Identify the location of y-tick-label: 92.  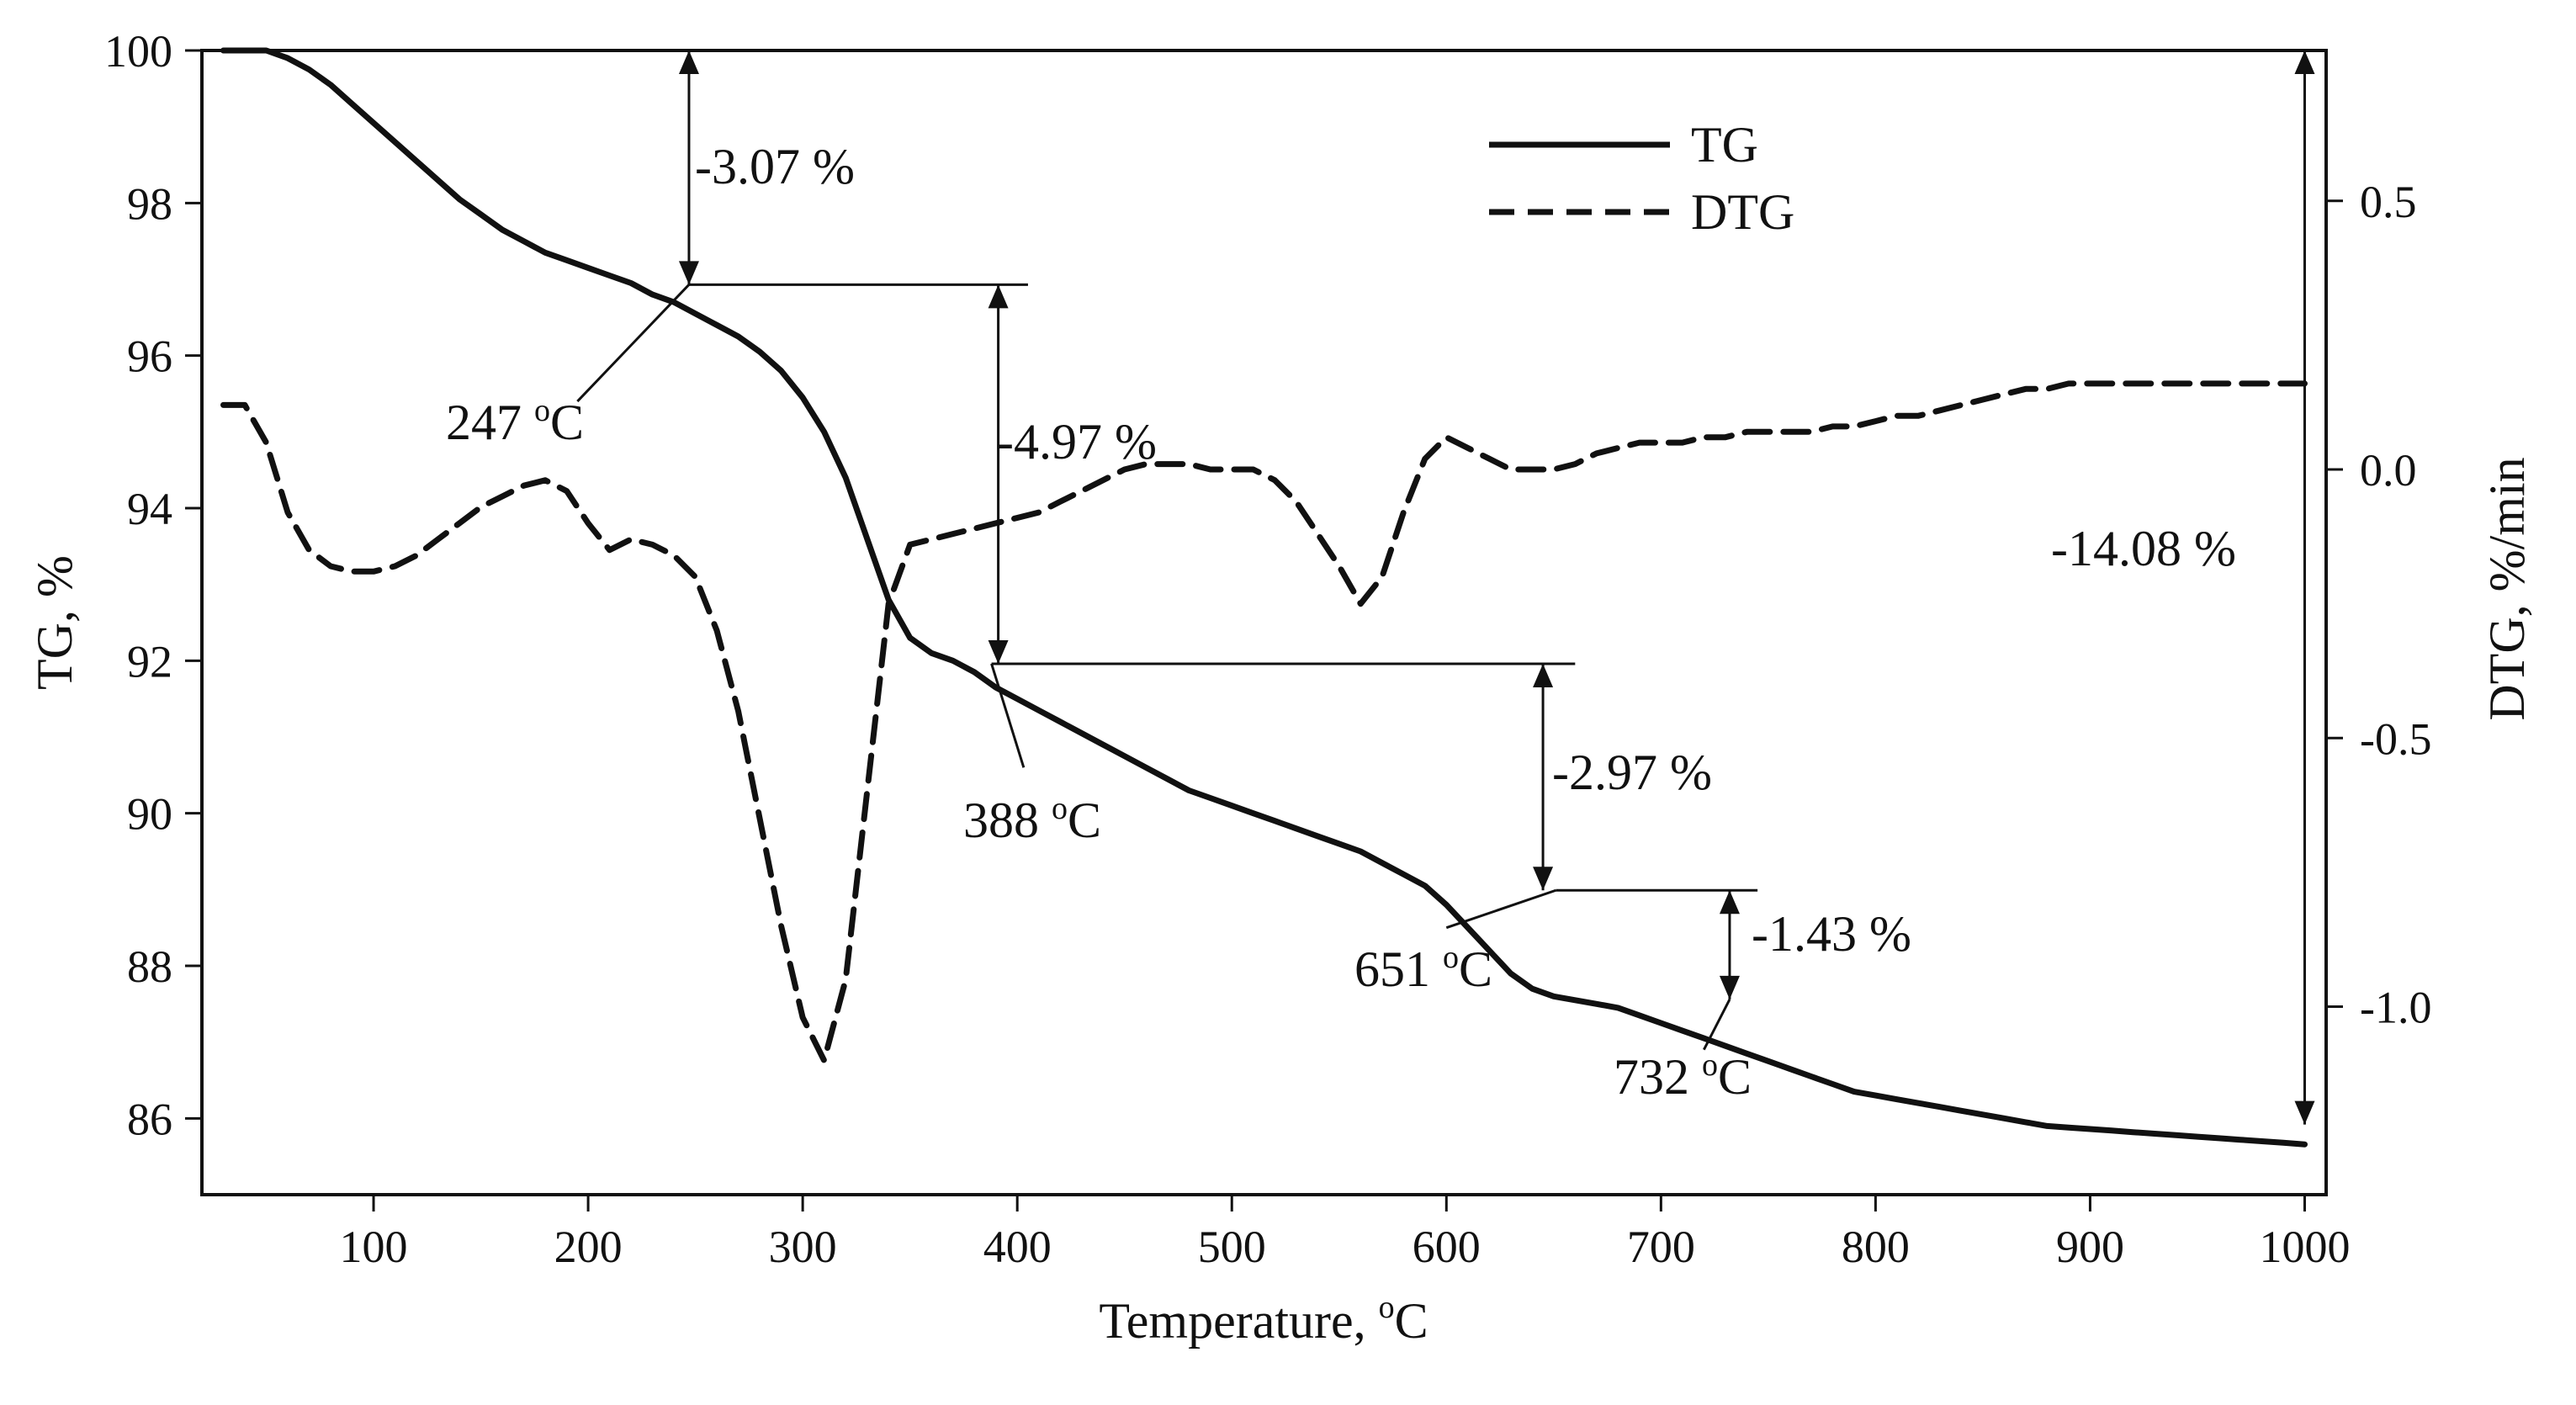
(149, 661).